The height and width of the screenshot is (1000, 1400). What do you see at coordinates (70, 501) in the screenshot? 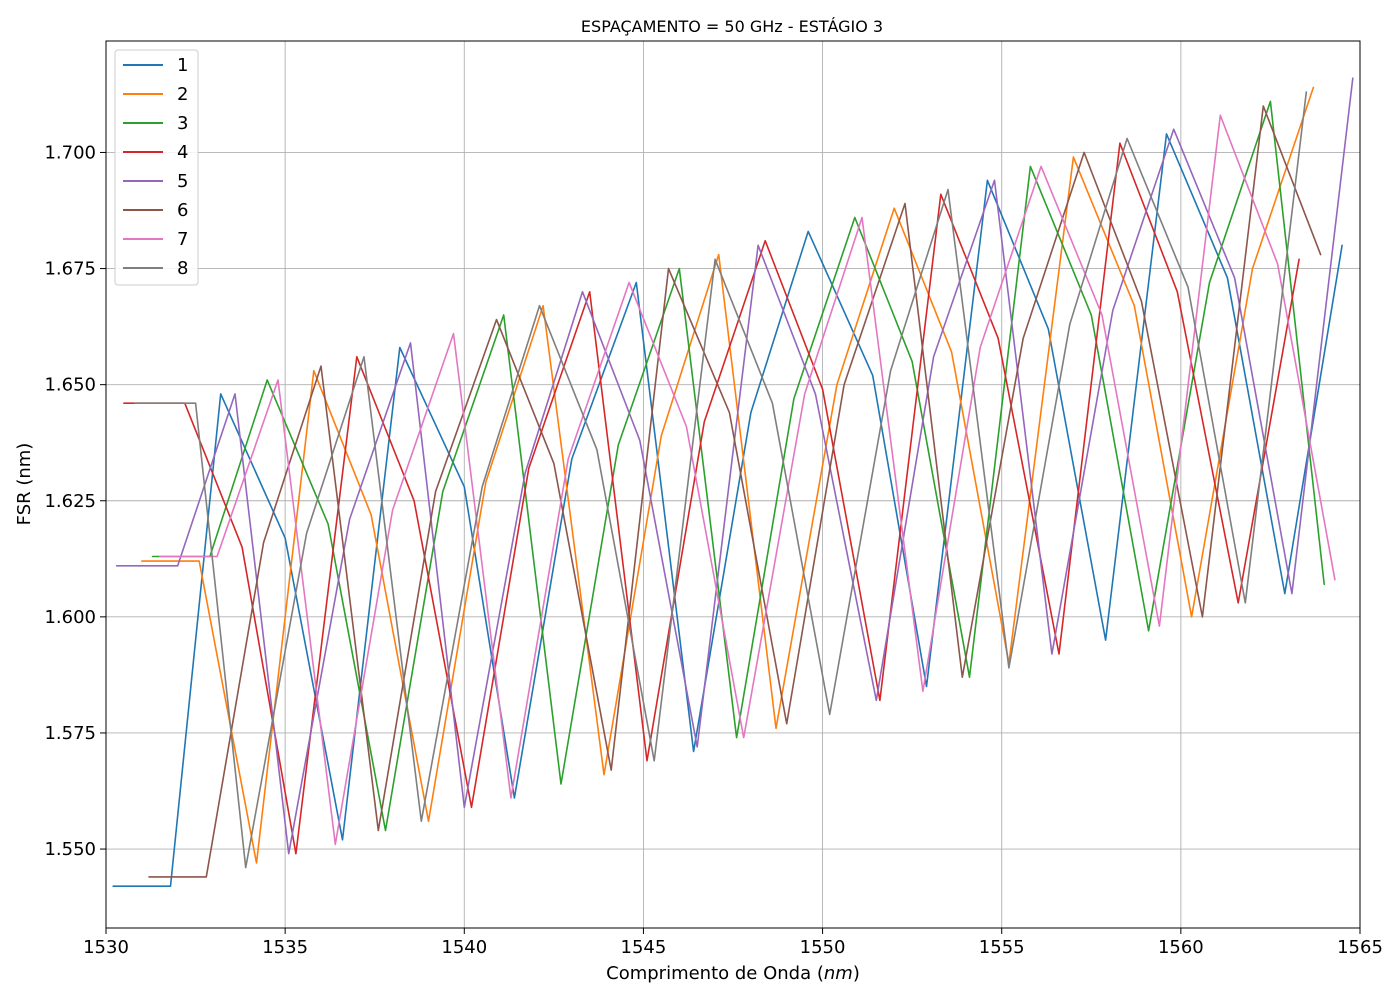
I see `y-tick-label: 1.625` at bounding box center [70, 501].